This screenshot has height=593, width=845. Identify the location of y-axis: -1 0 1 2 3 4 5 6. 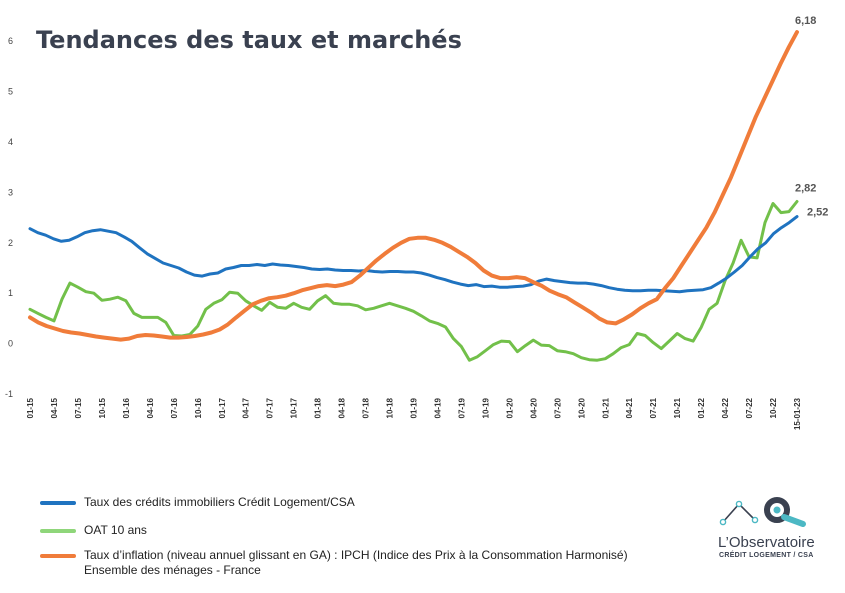
(9, 217).